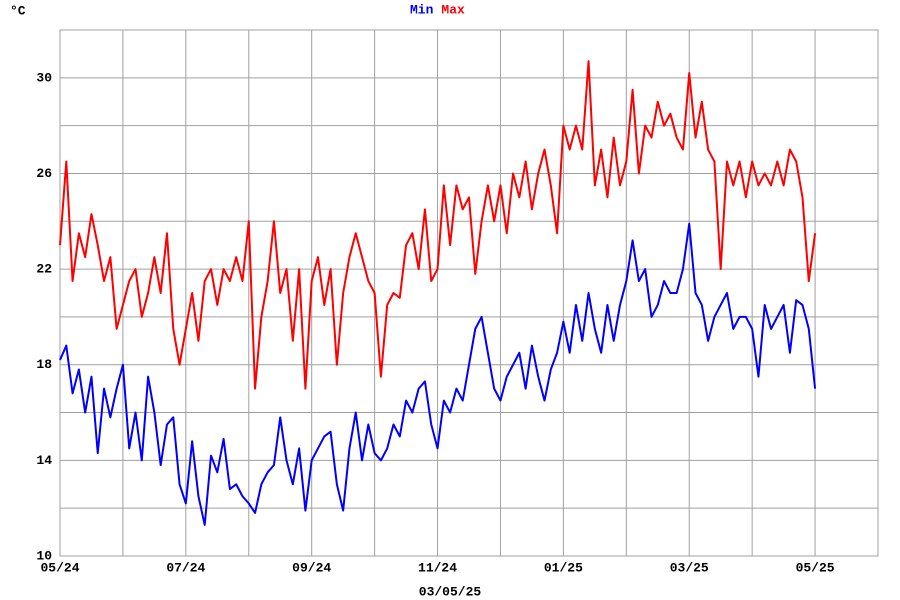  Describe the element at coordinates (18, 10) in the screenshot. I see `y-axis-label: °C` at that location.